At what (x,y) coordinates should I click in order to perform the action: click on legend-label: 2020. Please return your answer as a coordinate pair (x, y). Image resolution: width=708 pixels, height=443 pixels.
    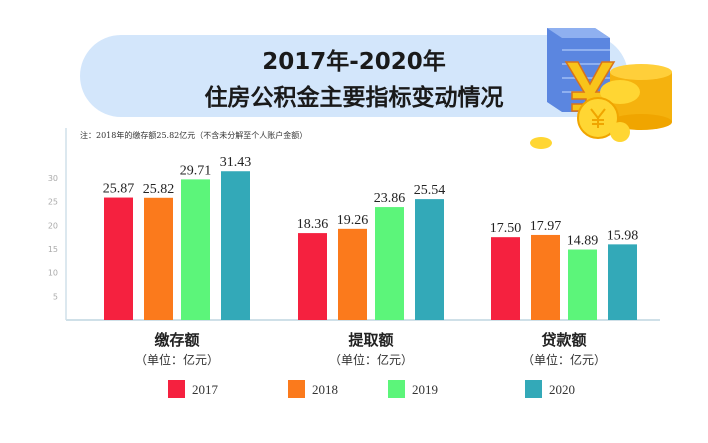
    Looking at the image, I should click on (562, 389).